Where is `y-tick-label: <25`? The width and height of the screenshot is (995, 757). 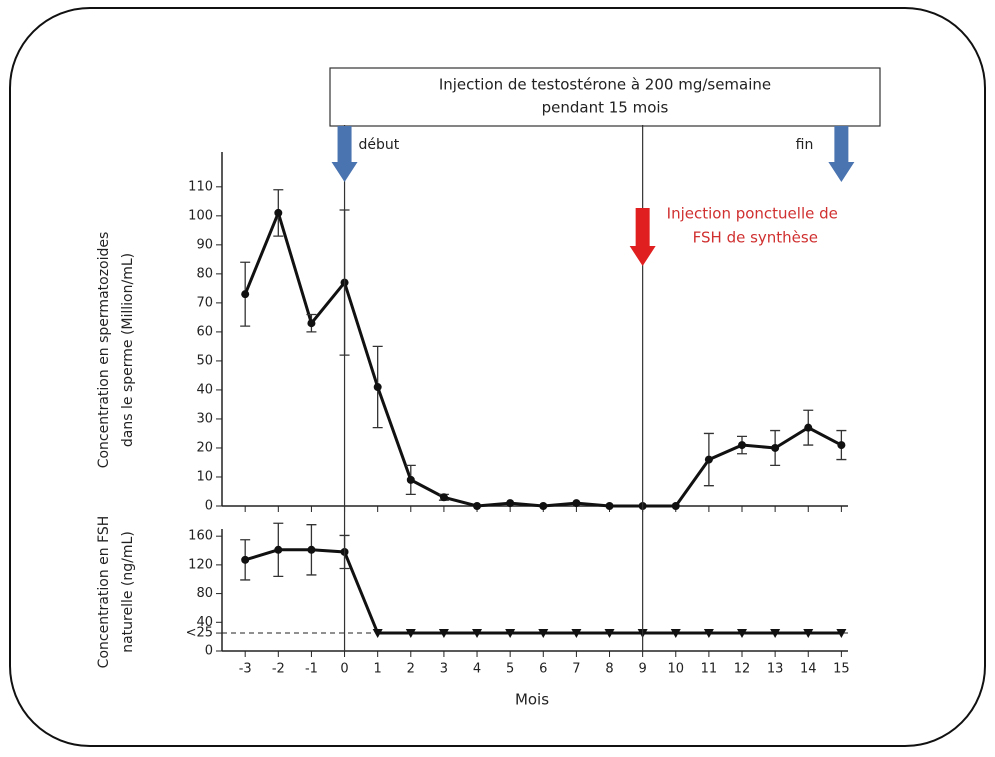 y-tick-label: <25 is located at coordinates (199, 633).